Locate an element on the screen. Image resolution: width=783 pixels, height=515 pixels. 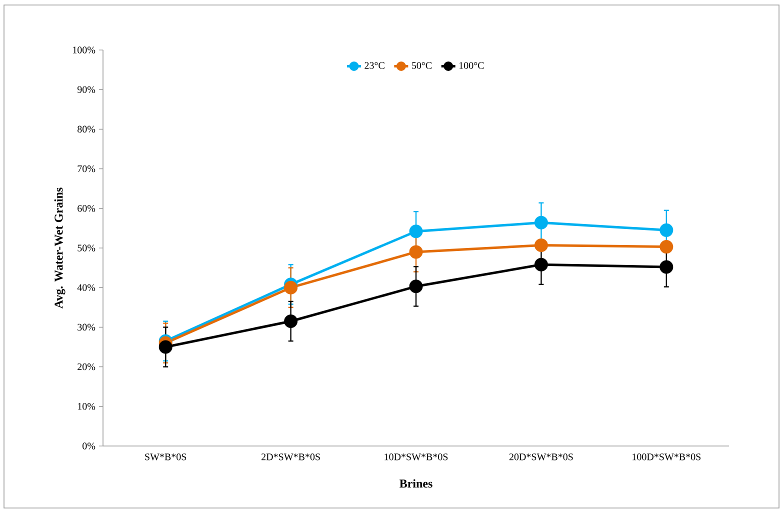
y-tick-label: 70% is located at coordinates (87, 168).